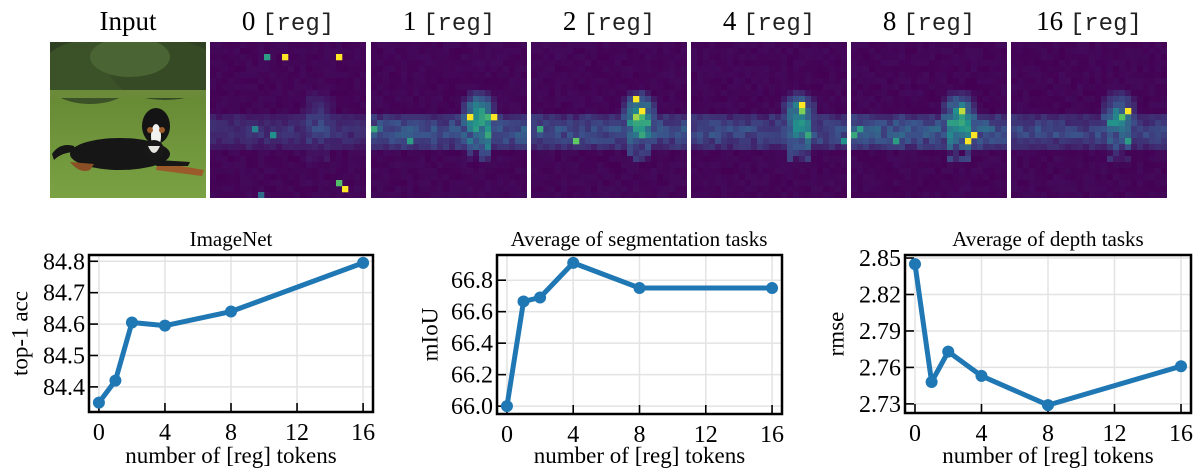  What do you see at coordinates (64, 262) in the screenshot?
I see `y-tick-label: 84.8` at bounding box center [64, 262].